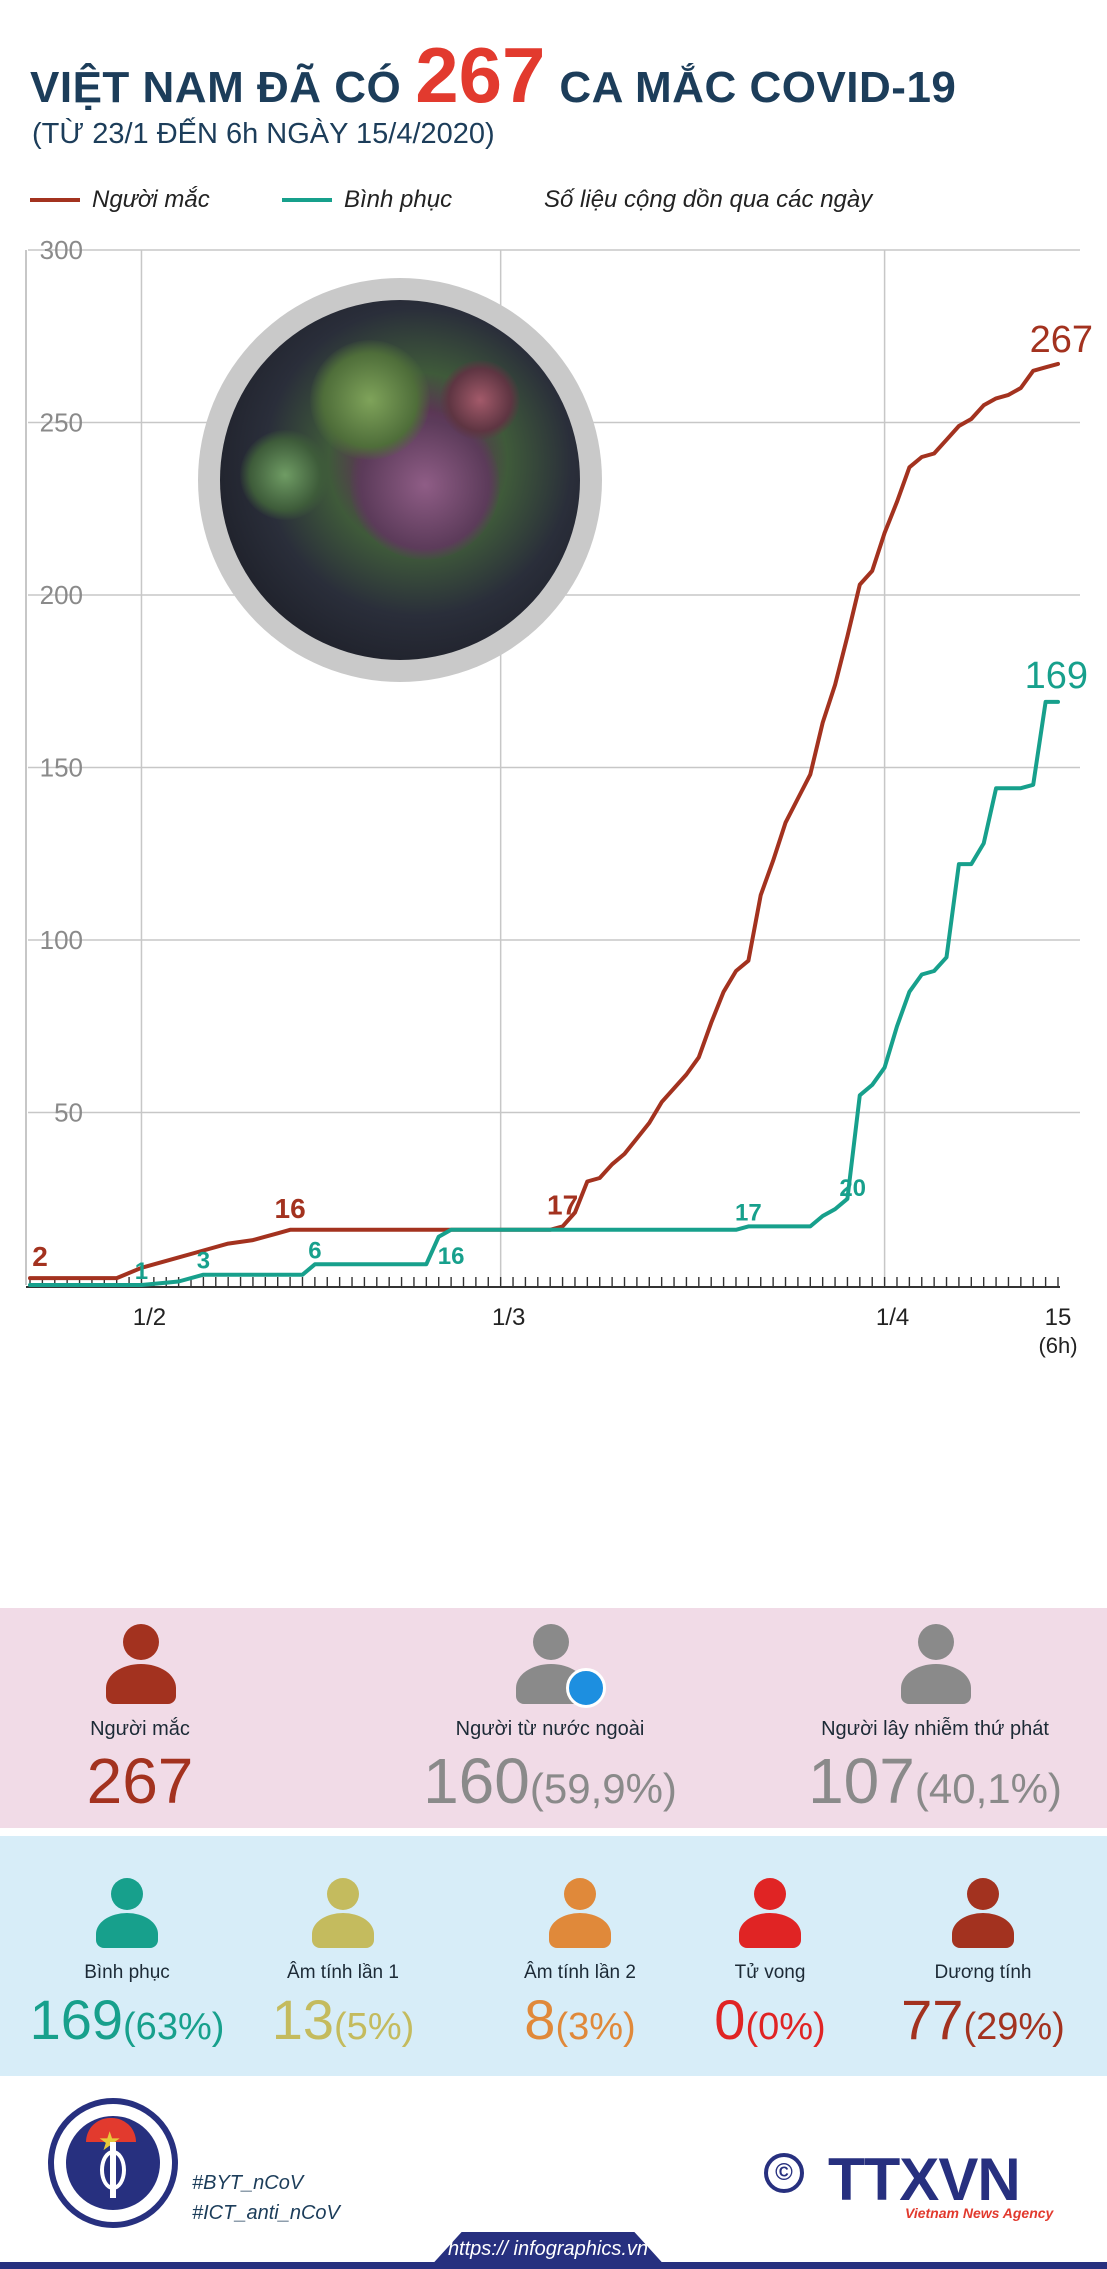  I want to click on recovered-data-label: 6, so click(314, 1250).